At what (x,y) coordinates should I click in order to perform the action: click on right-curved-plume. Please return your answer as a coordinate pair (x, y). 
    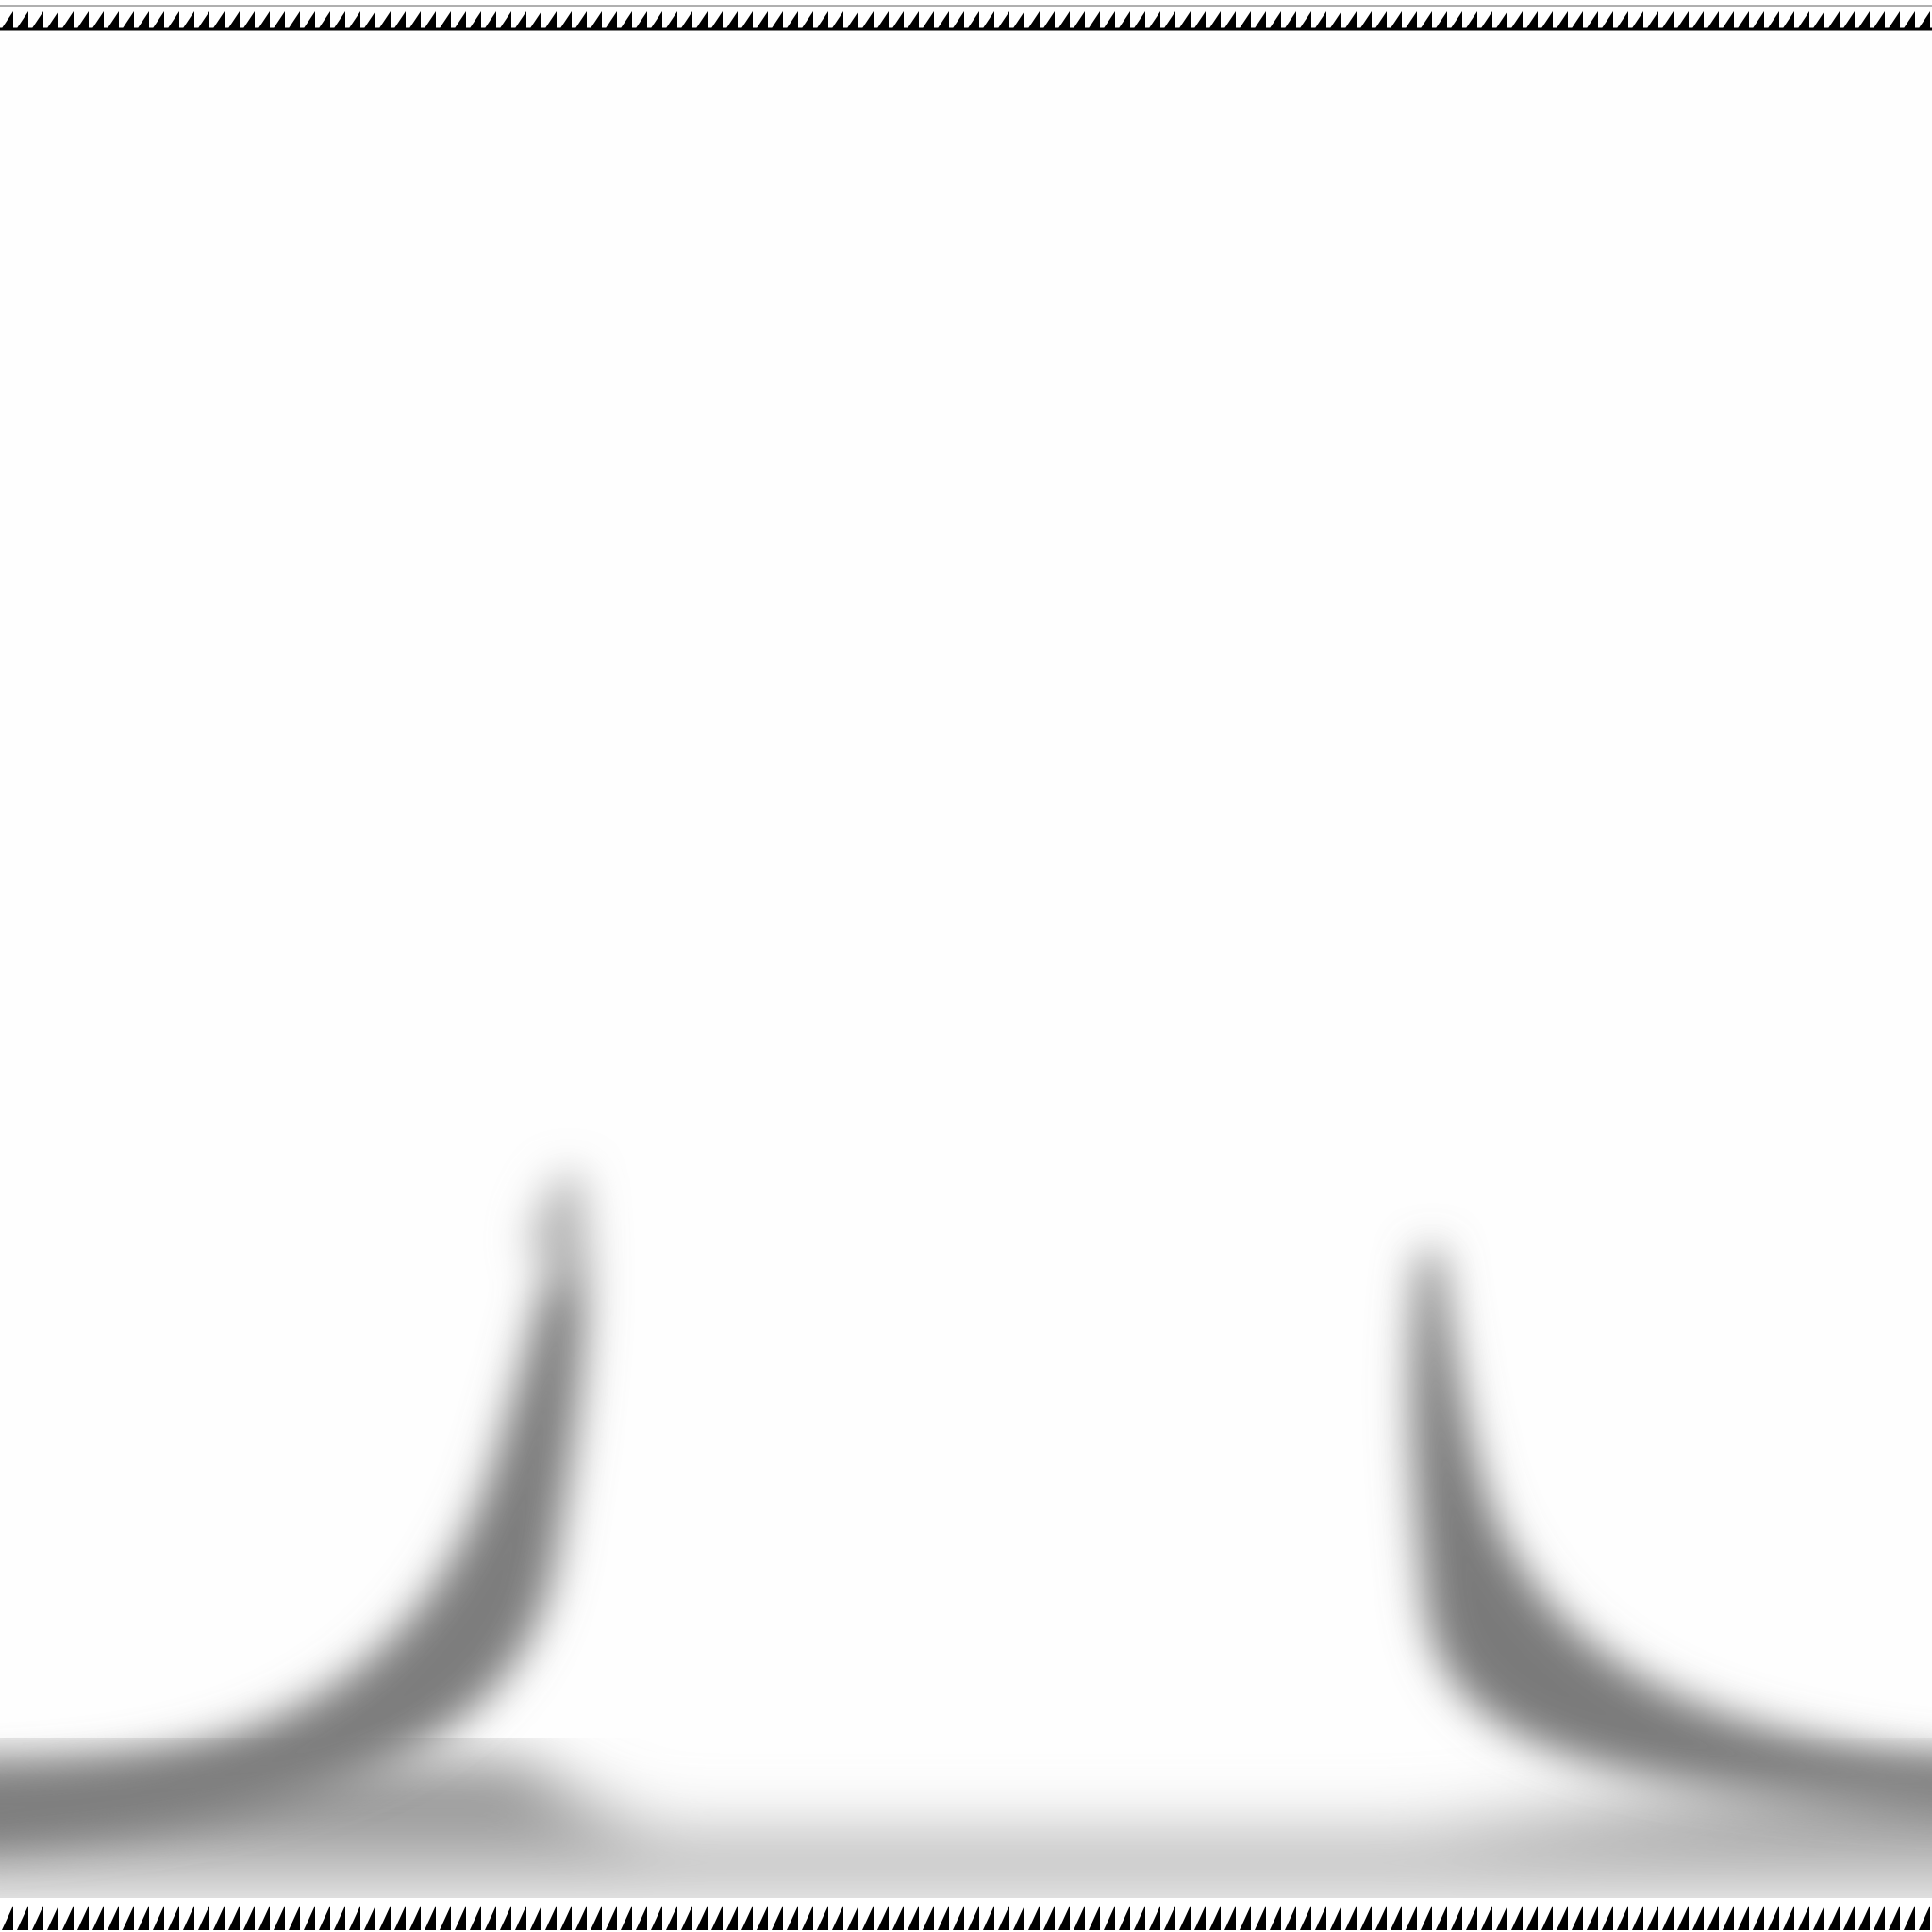
    Looking at the image, I should click on (1671, 1526).